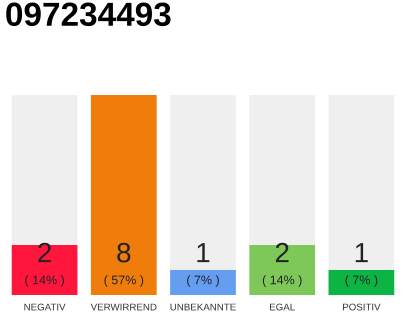 The image size is (410, 320). What do you see at coordinates (88, 14) in the screenshot?
I see `chart-title: 097234493` at bounding box center [88, 14].